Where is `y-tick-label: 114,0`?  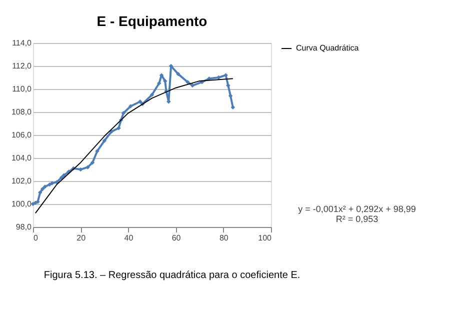
y-tick-label: 114,0 is located at coordinates (22, 43).